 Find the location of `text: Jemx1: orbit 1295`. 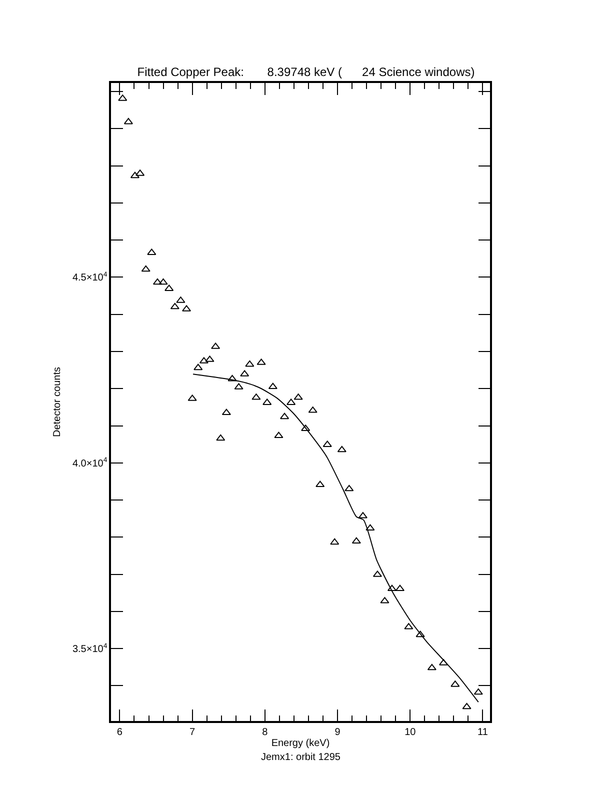

text: Jemx1: orbit 1295 is located at coordinates (301, 757).